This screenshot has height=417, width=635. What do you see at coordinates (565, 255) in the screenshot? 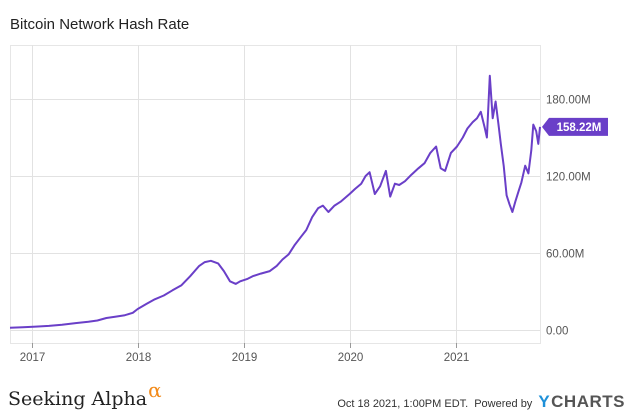
I see `y-tick-label: 60.00M` at bounding box center [565, 255].